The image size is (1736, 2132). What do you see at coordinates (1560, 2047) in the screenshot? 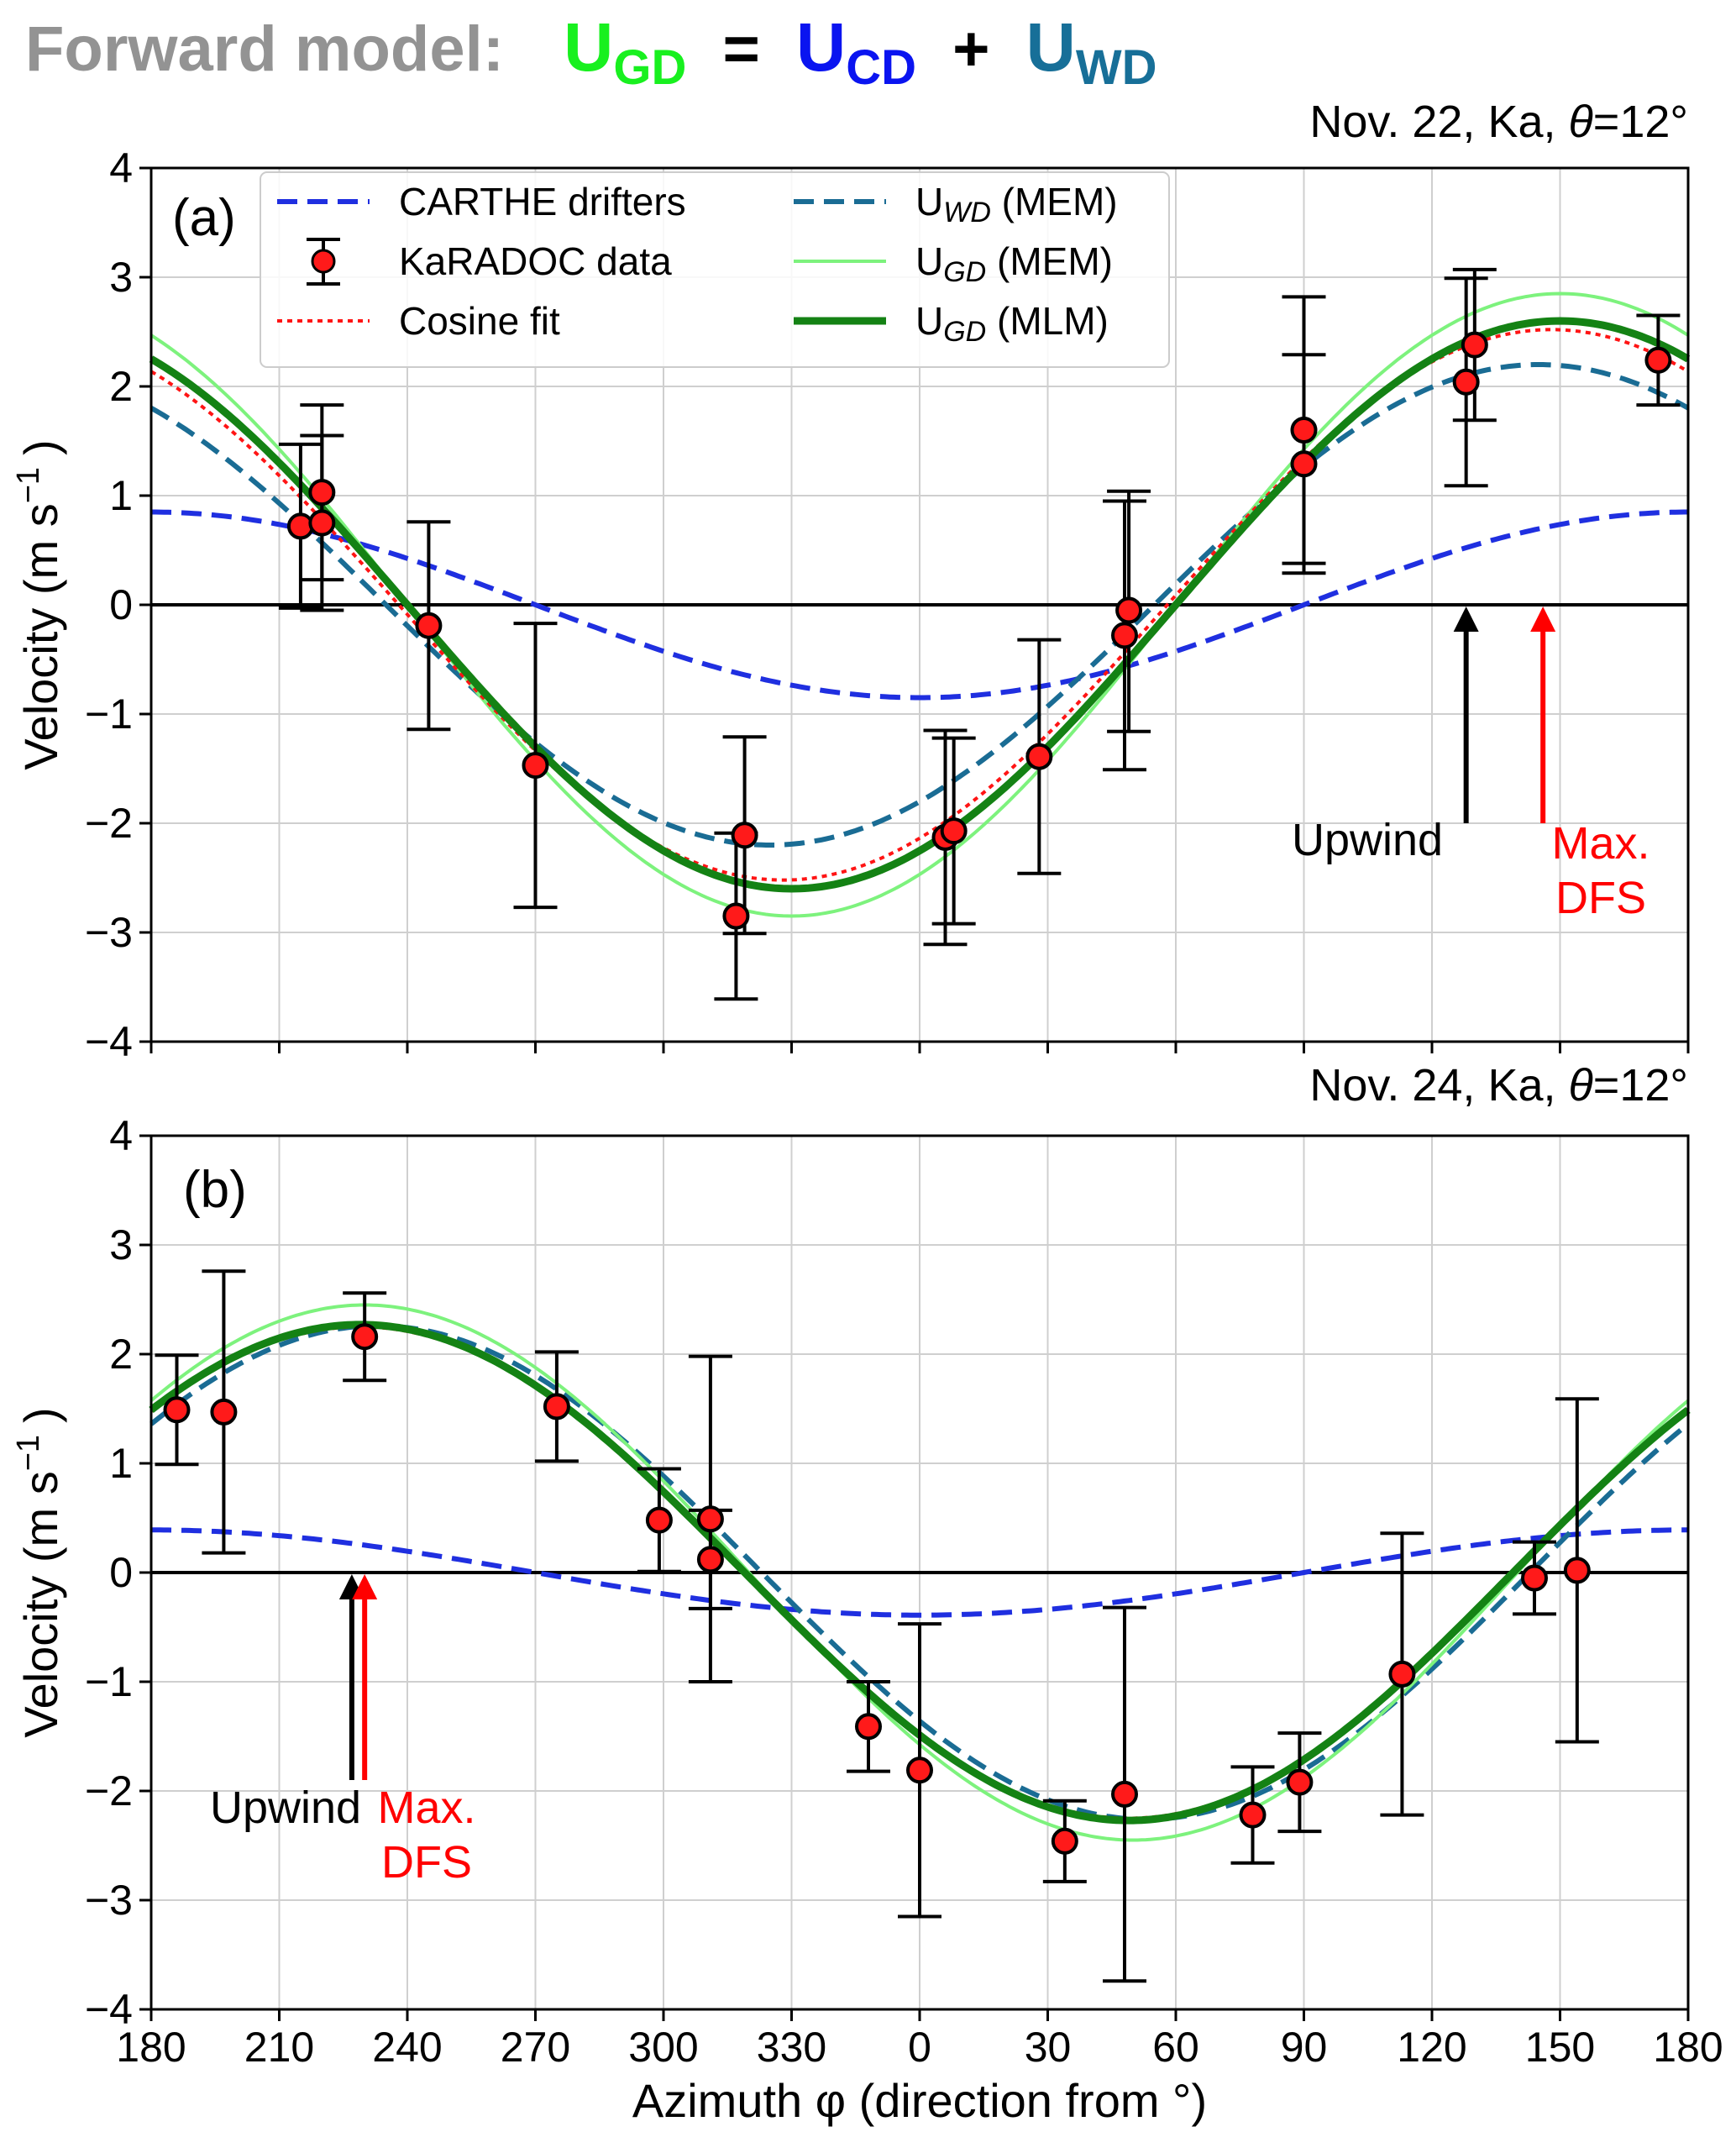
I see `x-tick-label: 150` at bounding box center [1560, 2047].